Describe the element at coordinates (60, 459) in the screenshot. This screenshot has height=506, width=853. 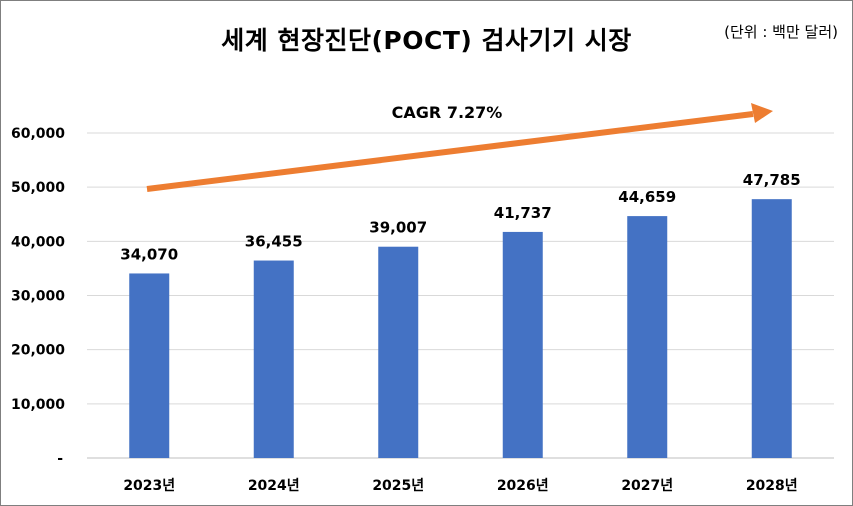
I see `y-tick-label: -` at that location.